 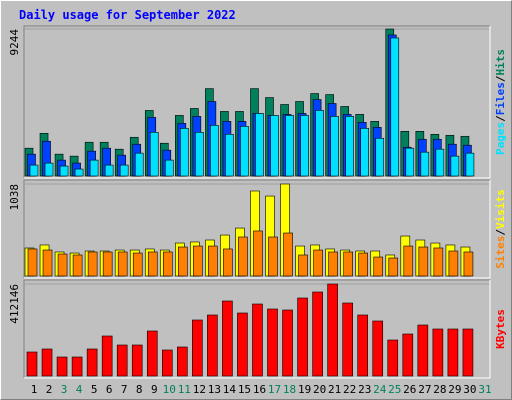 I want to click on x-tick-label: 4, so click(x=79, y=389).